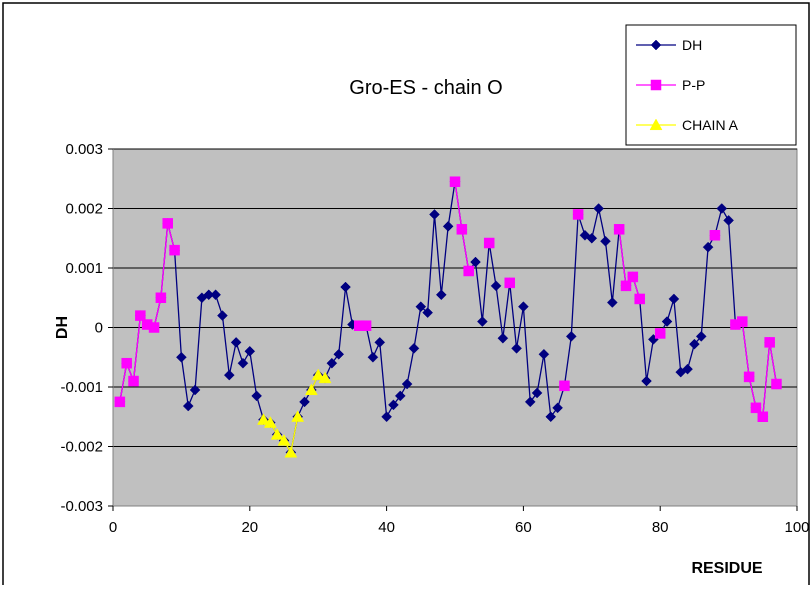 The width and height of the screenshot is (812, 590). What do you see at coordinates (62, 327) in the screenshot?
I see `y-axis-title: DH` at bounding box center [62, 327].